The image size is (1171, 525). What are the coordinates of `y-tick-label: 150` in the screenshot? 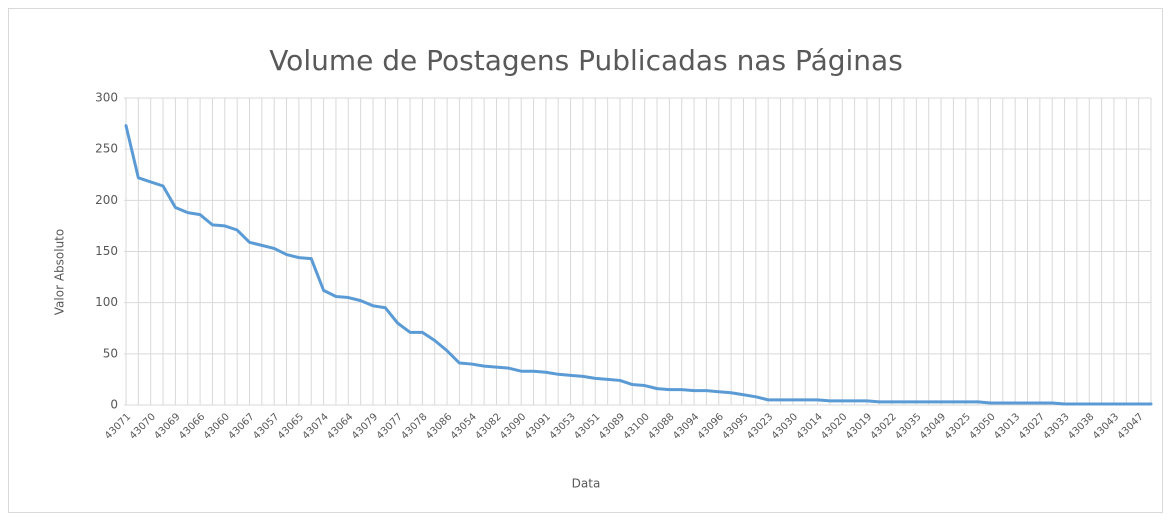 It's located at (106, 251).